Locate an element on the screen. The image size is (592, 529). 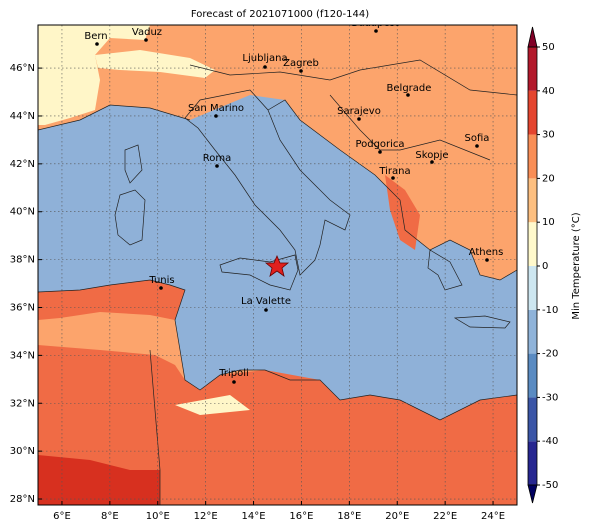
crete is located at coordinates (482, 322).